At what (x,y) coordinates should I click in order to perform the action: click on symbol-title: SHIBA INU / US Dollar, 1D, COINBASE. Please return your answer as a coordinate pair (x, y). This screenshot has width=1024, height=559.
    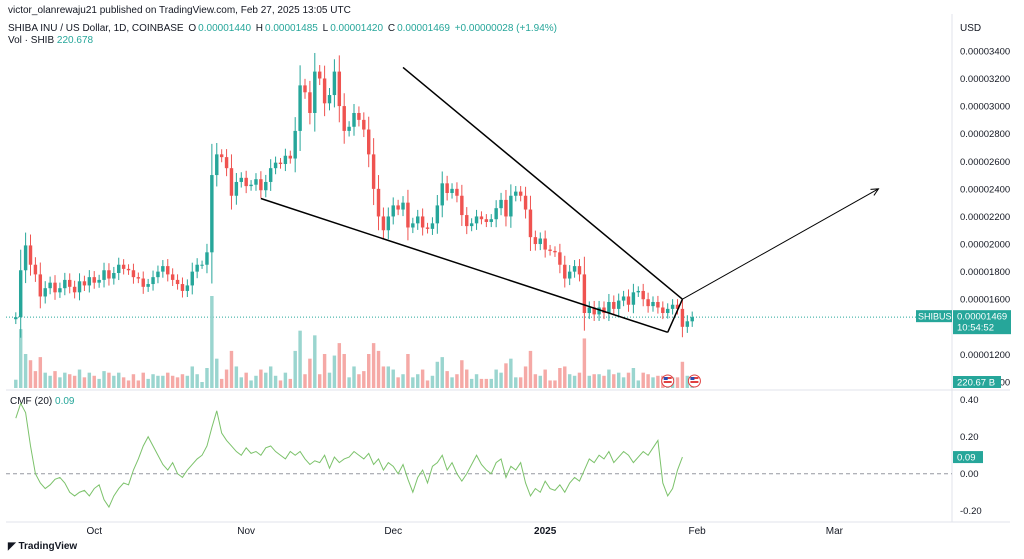
    Looking at the image, I should click on (96, 28).